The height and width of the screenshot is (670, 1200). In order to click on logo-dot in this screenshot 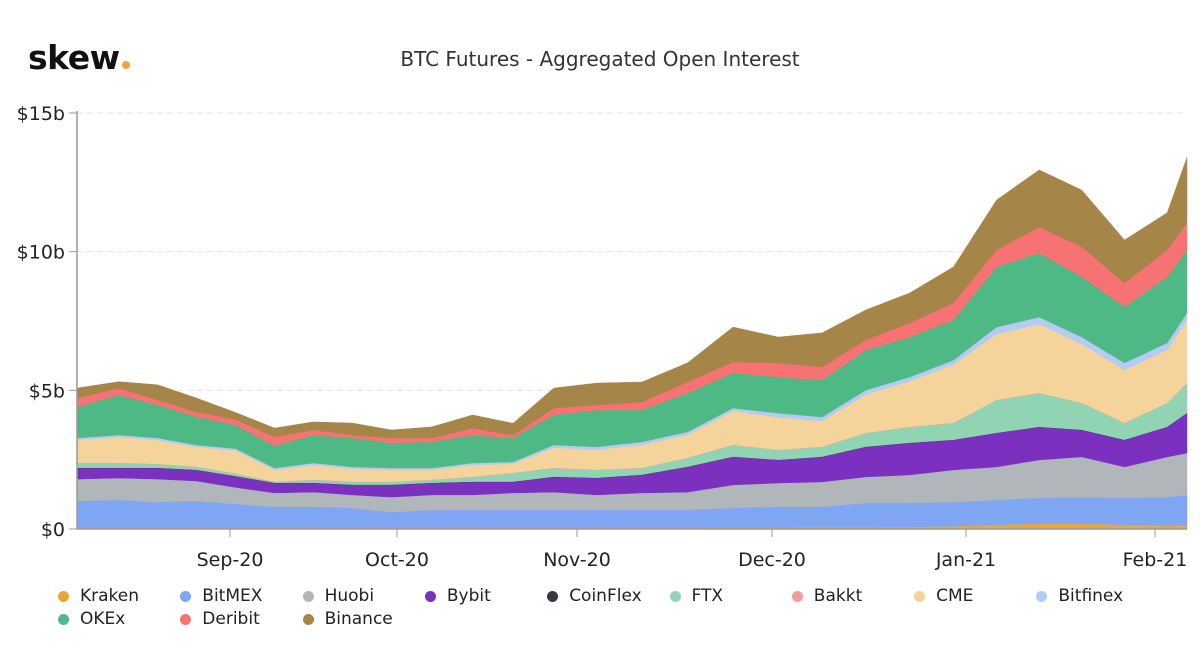, I will do `click(125, 65)`.